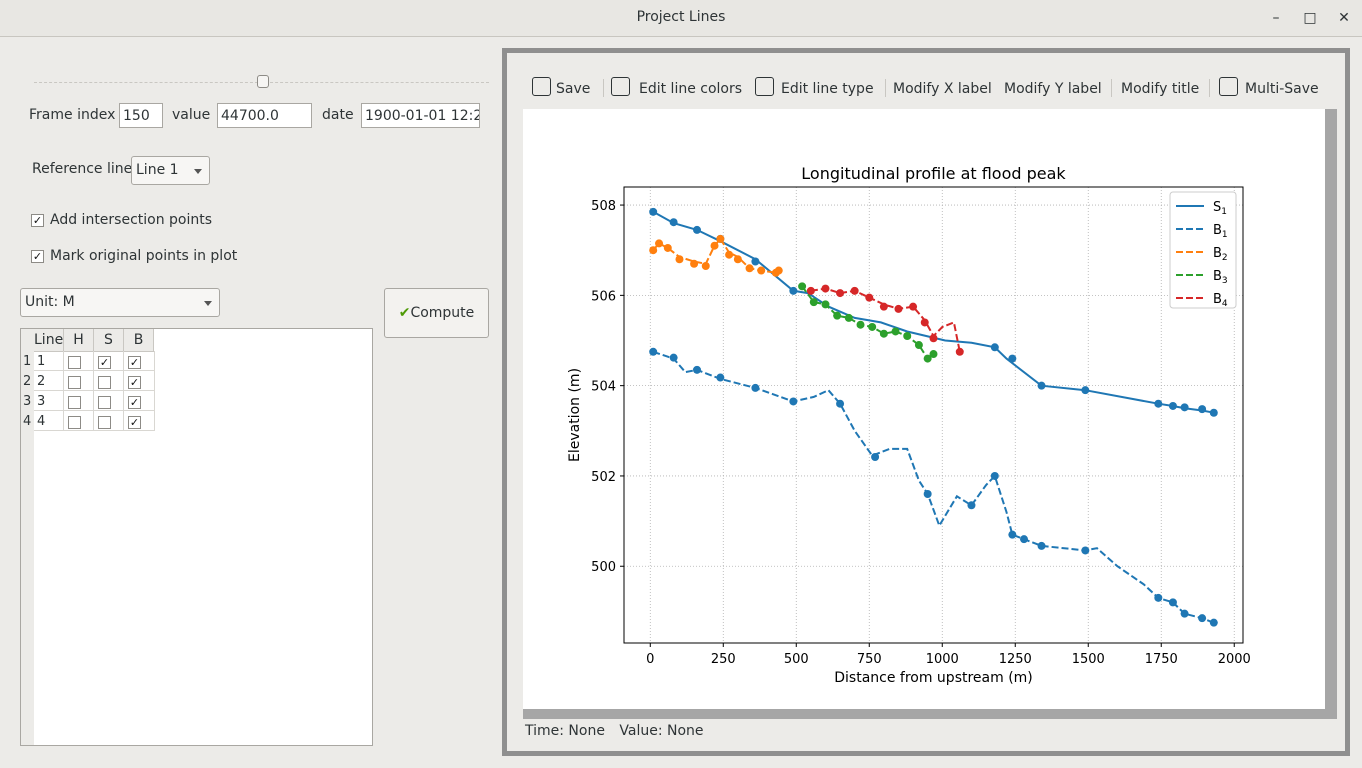 The height and width of the screenshot is (768, 1362). What do you see at coordinates (1310, 18) in the screenshot?
I see `maximize-button: □` at bounding box center [1310, 18].